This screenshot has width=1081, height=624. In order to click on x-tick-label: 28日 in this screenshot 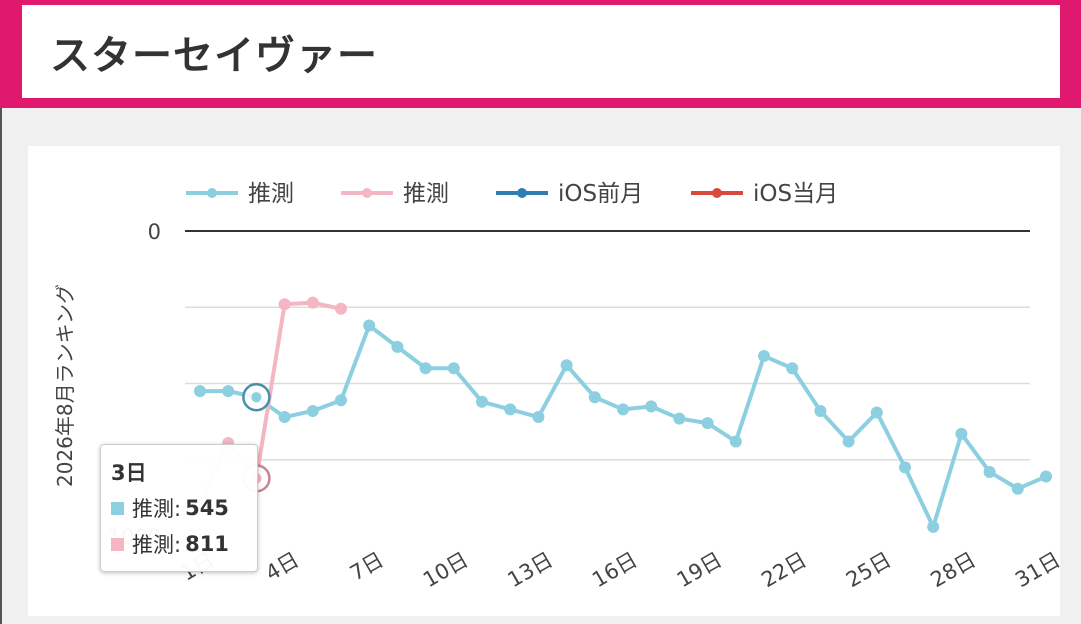, I will do `click(953, 570)`.